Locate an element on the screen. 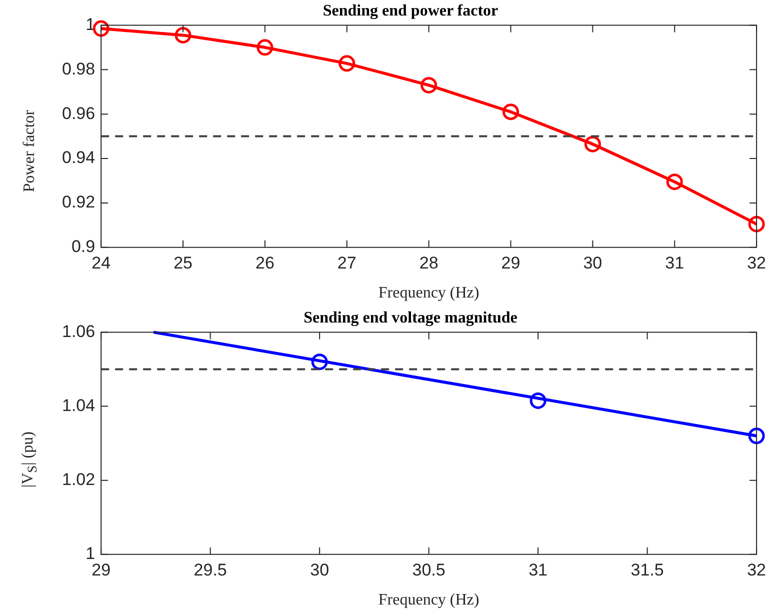 Image resolution: width=772 pixels, height=615 pixels. x-tick-label: 28 is located at coordinates (428, 262).